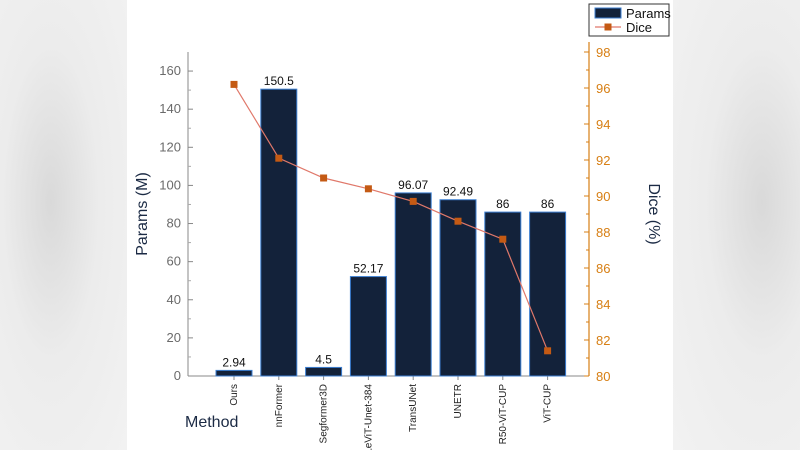  I want to click on category-label: UNETR, so click(458, 401).